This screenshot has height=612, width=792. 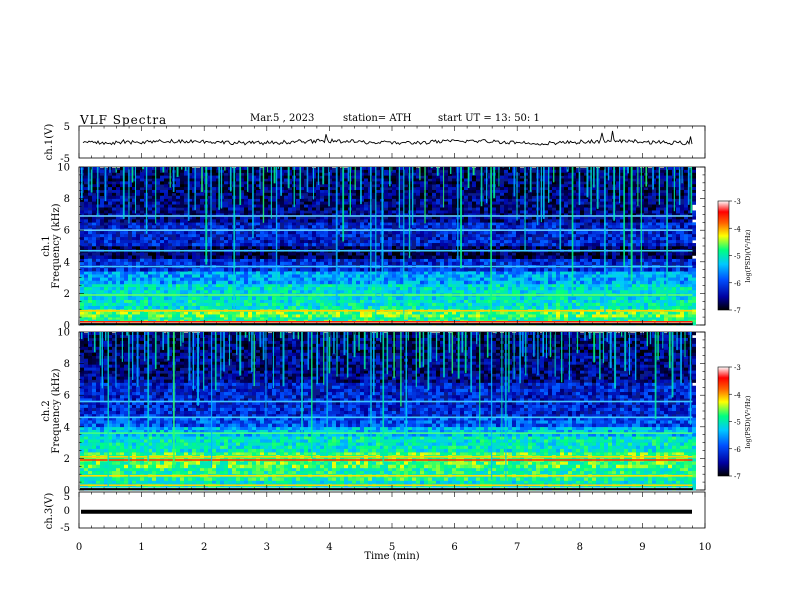 I want to click on x-tick-label: 9, so click(x=642, y=547).